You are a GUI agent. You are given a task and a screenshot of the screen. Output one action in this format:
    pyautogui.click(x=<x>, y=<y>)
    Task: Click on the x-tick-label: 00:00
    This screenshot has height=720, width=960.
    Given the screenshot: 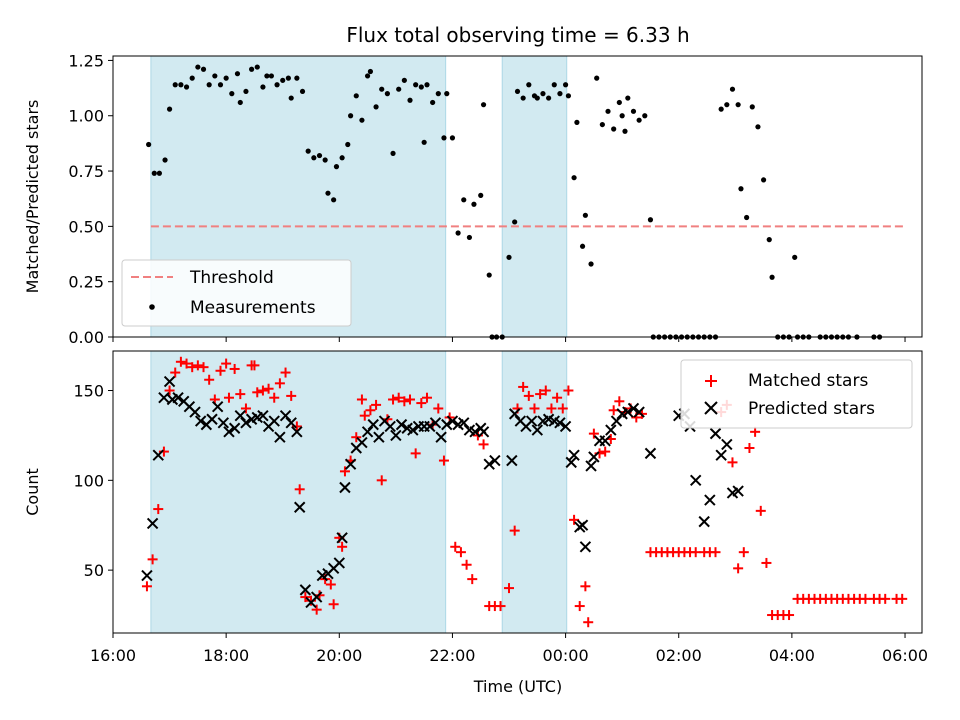 What is the action you would take?
    pyautogui.click(x=566, y=655)
    